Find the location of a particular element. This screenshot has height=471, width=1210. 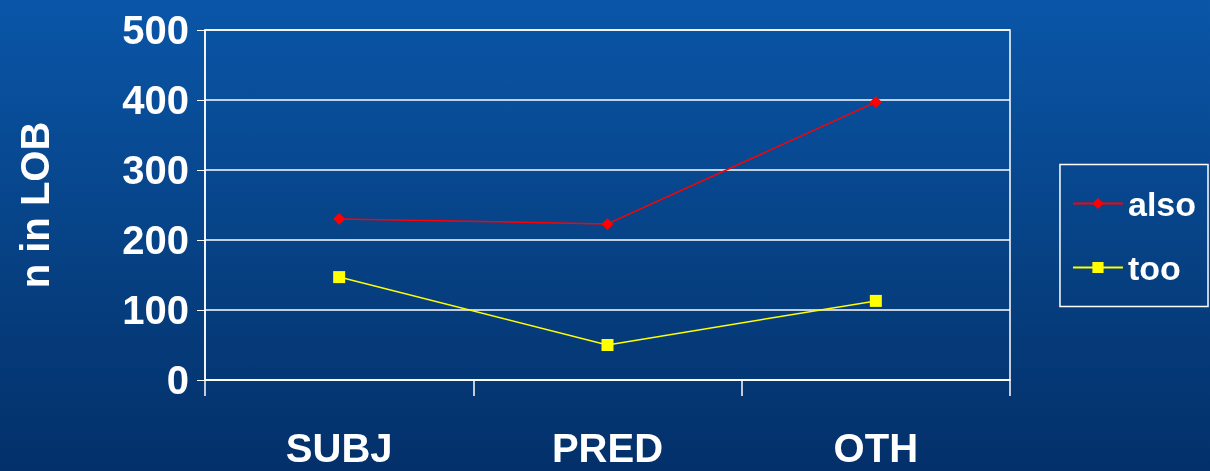

y-tick-label: 0 is located at coordinates (177, 380).